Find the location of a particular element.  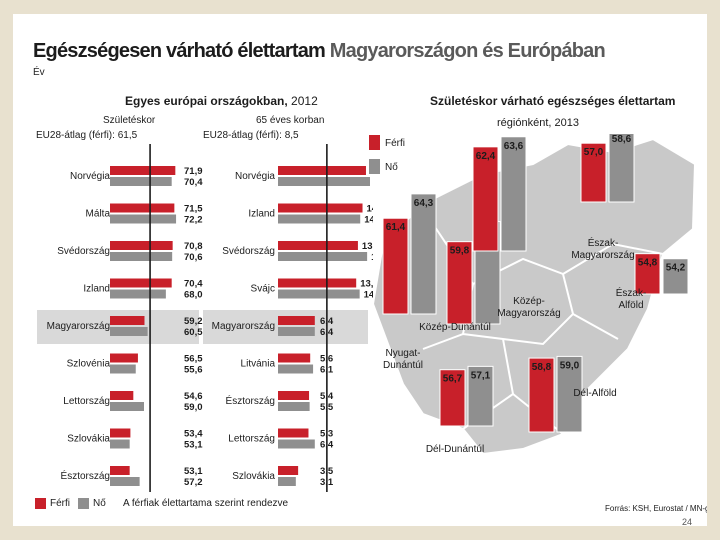

region-name-label: Dél-Dunántúl is located at coordinates (455, 449).